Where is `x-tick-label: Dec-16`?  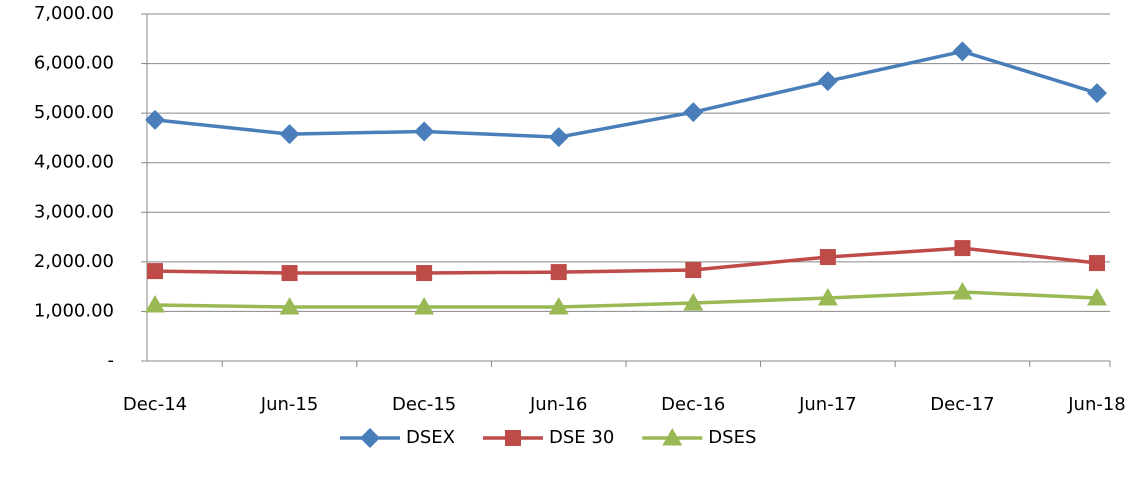 x-tick-label: Dec-16 is located at coordinates (693, 404).